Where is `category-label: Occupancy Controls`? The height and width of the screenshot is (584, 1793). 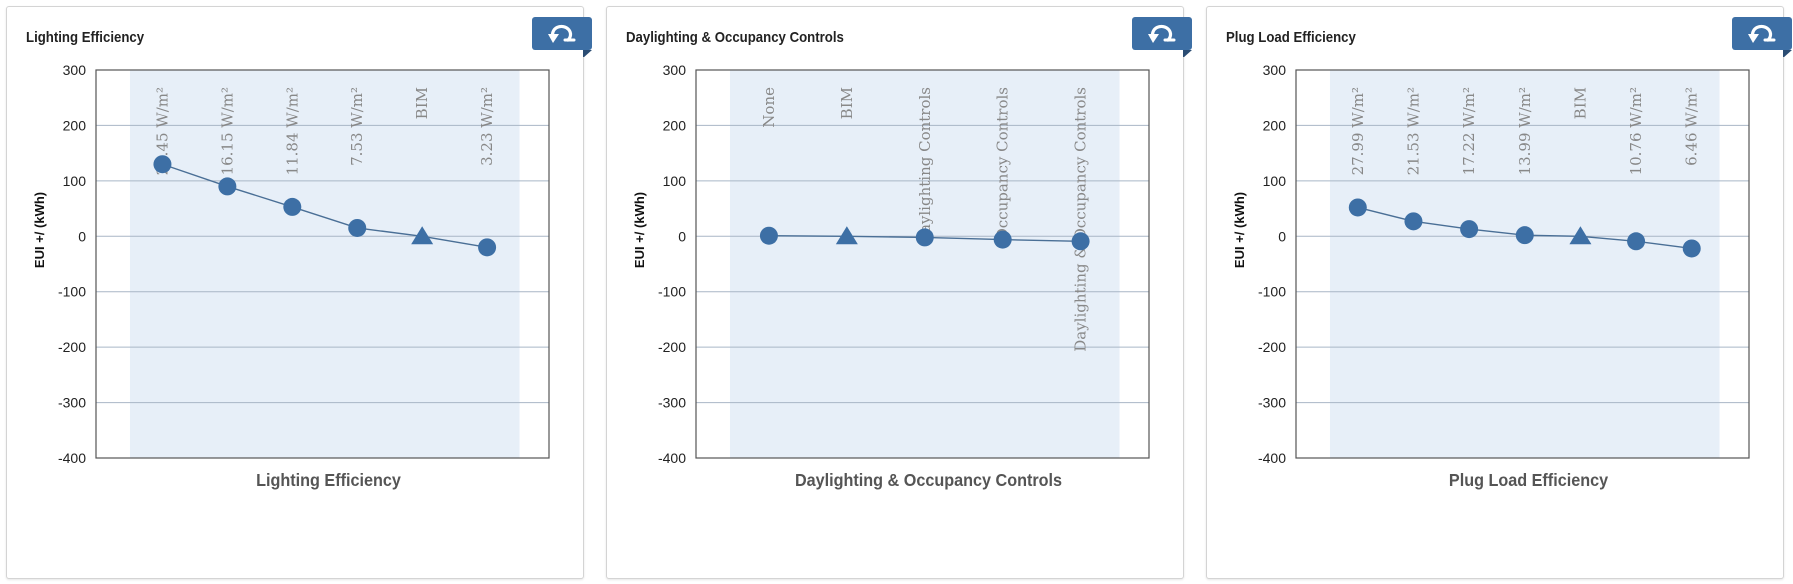 category-label: Occupancy Controls is located at coordinates (1003, 164).